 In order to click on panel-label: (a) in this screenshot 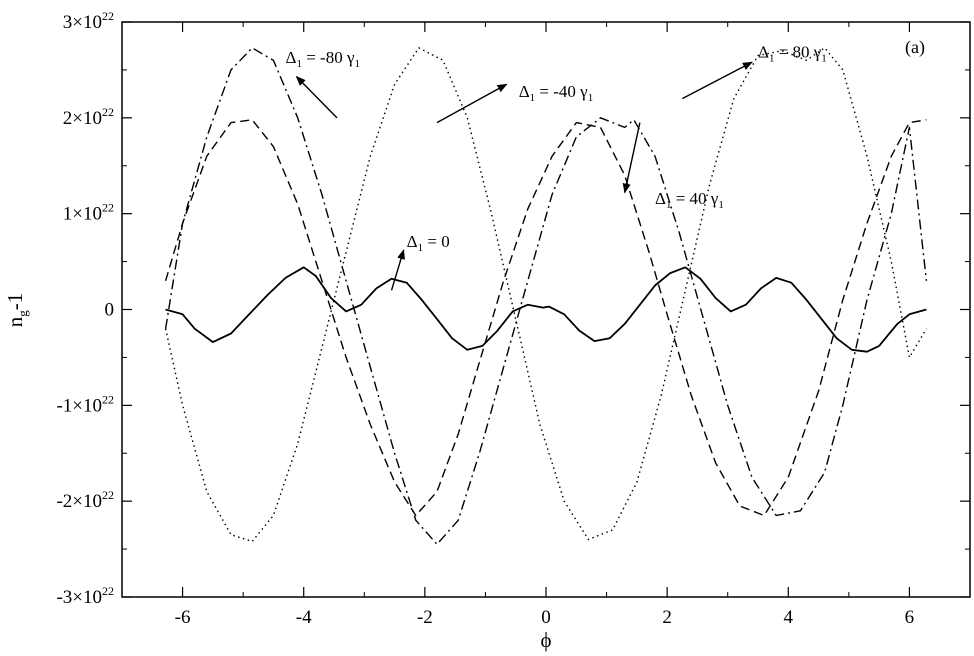, I will do `click(915, 47)`.